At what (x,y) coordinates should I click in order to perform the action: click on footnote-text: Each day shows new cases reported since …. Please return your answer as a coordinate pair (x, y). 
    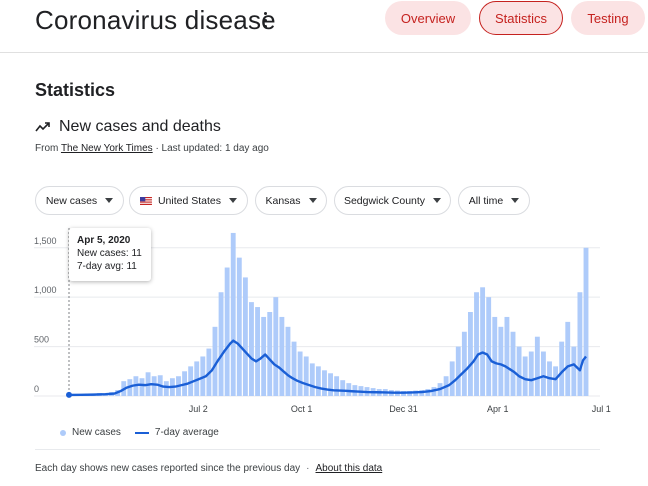
    Looking at the image, I should click on (168, 468).